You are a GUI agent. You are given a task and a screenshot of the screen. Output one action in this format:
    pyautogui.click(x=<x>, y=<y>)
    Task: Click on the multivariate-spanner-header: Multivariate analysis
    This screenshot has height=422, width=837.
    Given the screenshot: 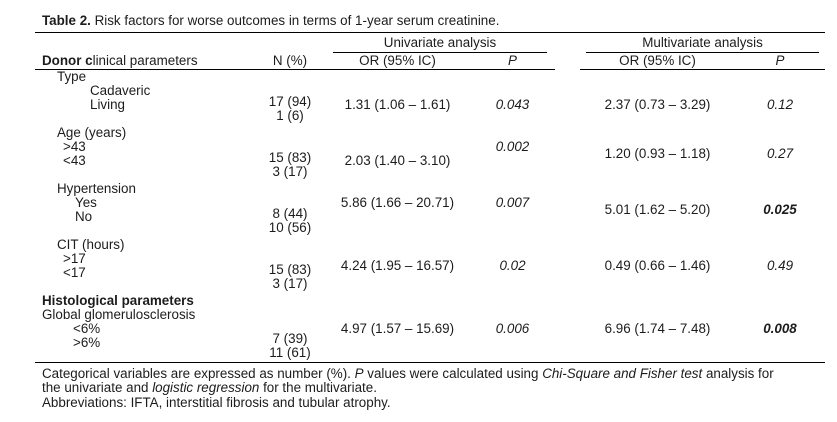 What is the action you would take?
    pyautogui.click(x=702, y=43)
    